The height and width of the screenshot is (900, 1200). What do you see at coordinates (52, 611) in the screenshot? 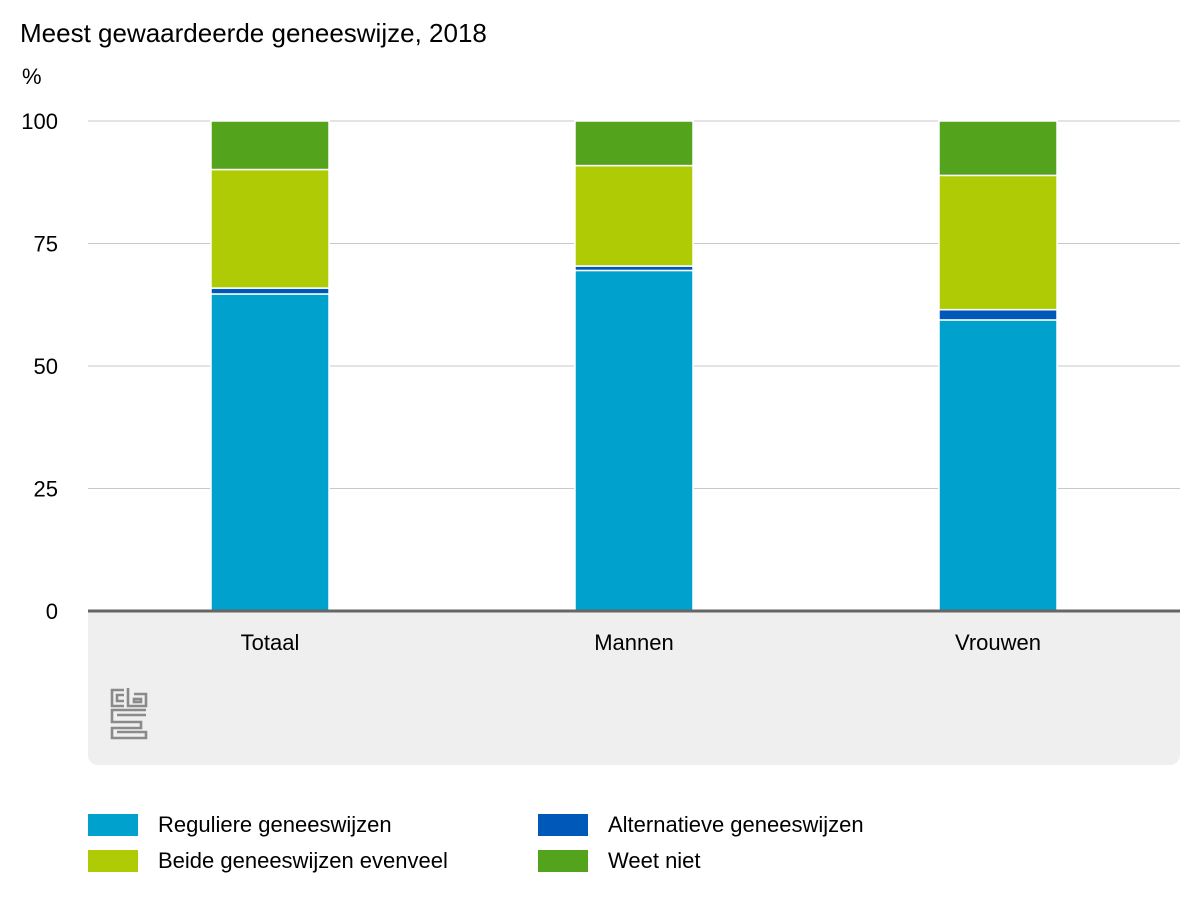
I see `y-tick-label: 0` at bounding box center [52, 611].